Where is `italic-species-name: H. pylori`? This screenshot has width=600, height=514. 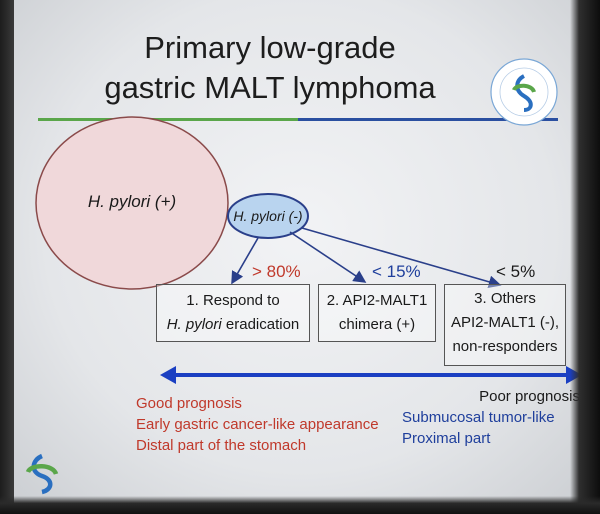
italic-species-name: H. pylori is located at coordinates (194, 324).